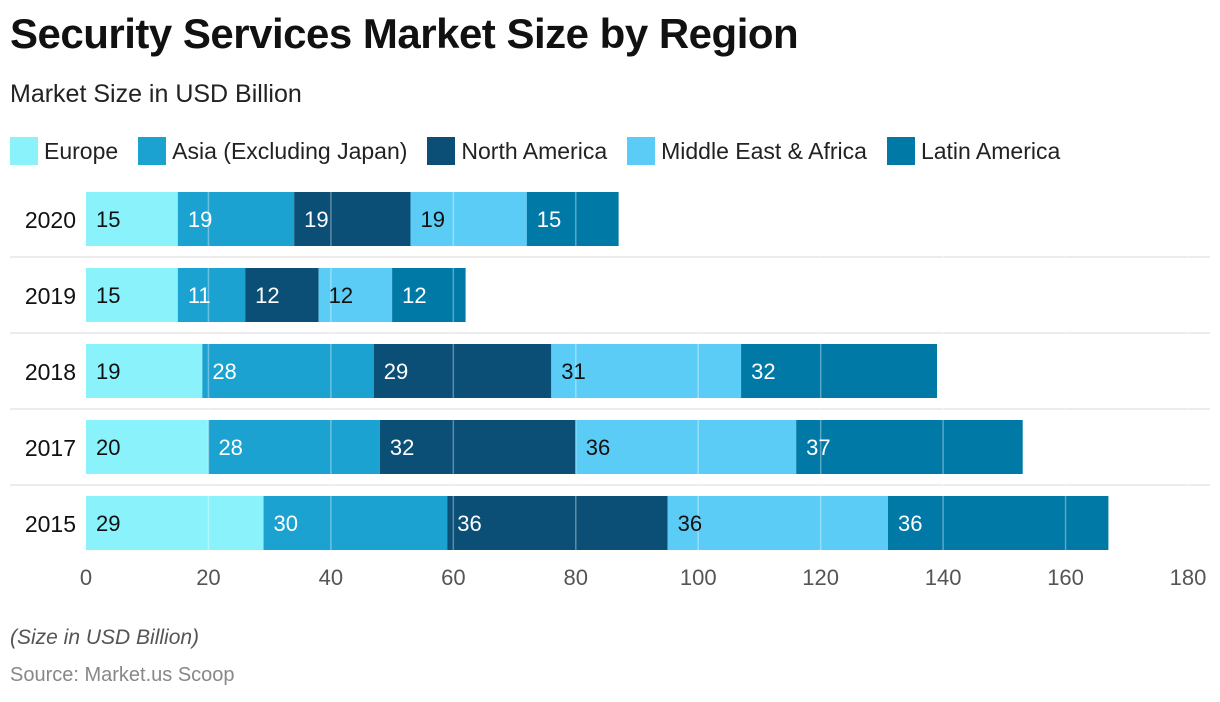  I want to click on data-label-europe-2019: 15, so click(108, 295).